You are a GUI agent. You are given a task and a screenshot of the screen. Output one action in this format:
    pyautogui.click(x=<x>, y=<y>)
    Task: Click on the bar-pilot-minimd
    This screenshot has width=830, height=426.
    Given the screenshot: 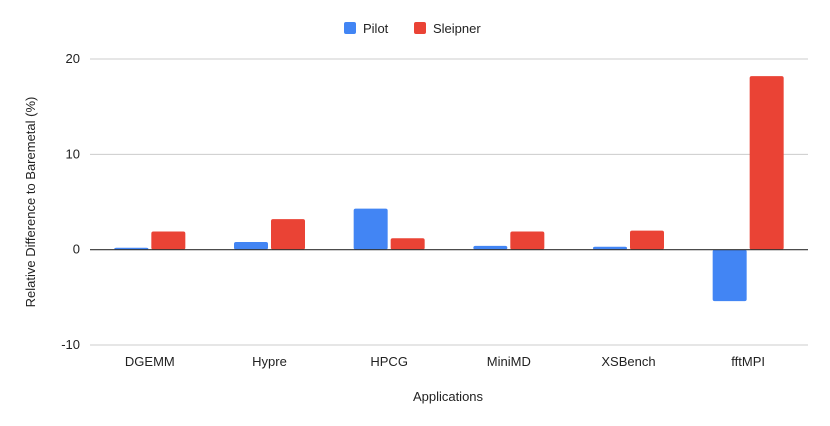 What is the action you would take?
    pyautogui.click(x=490, y=247)
    